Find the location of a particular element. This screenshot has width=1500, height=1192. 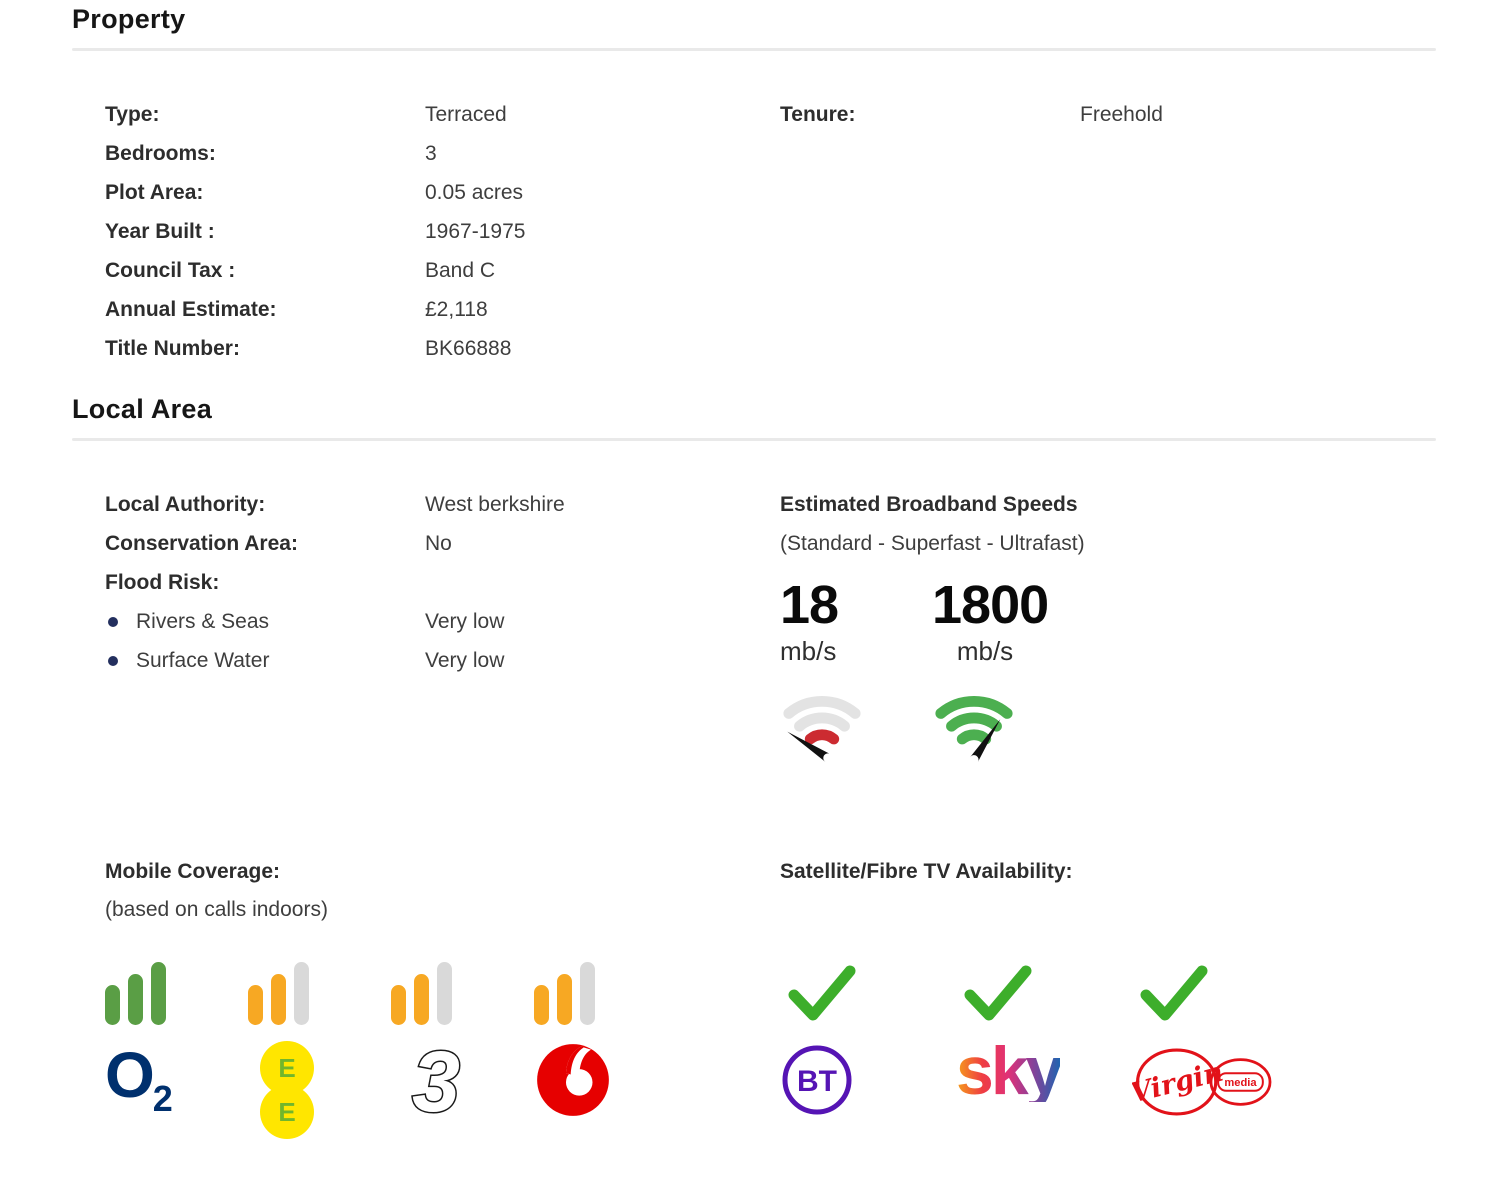

row-label: Conservation Area: is located at coordinates (201, 543).